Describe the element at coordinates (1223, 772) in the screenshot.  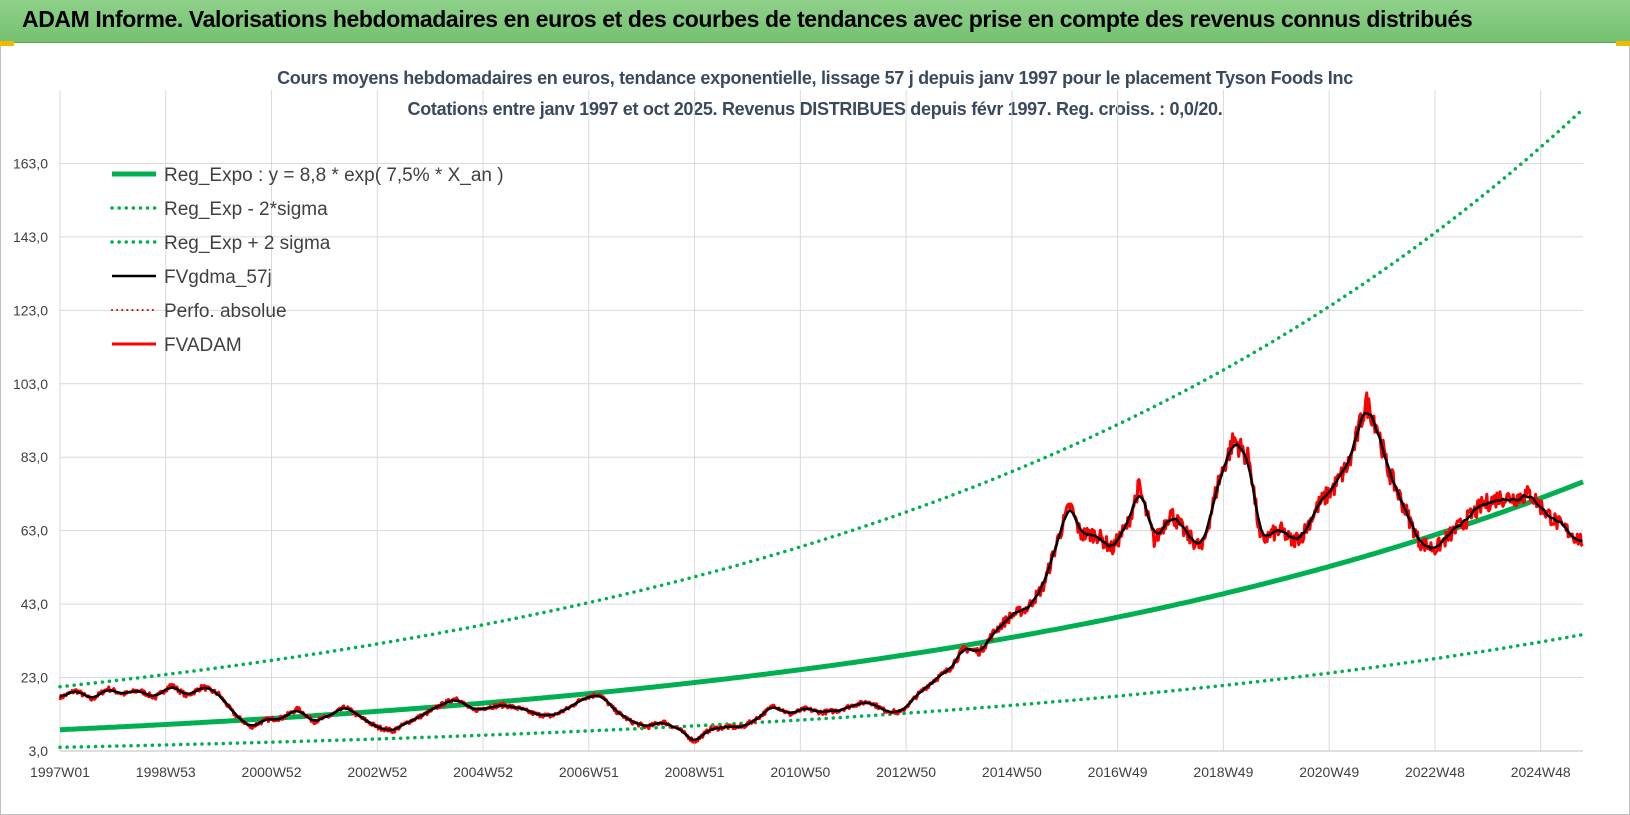
I see `x-tick-label: 2018W49` at that location.